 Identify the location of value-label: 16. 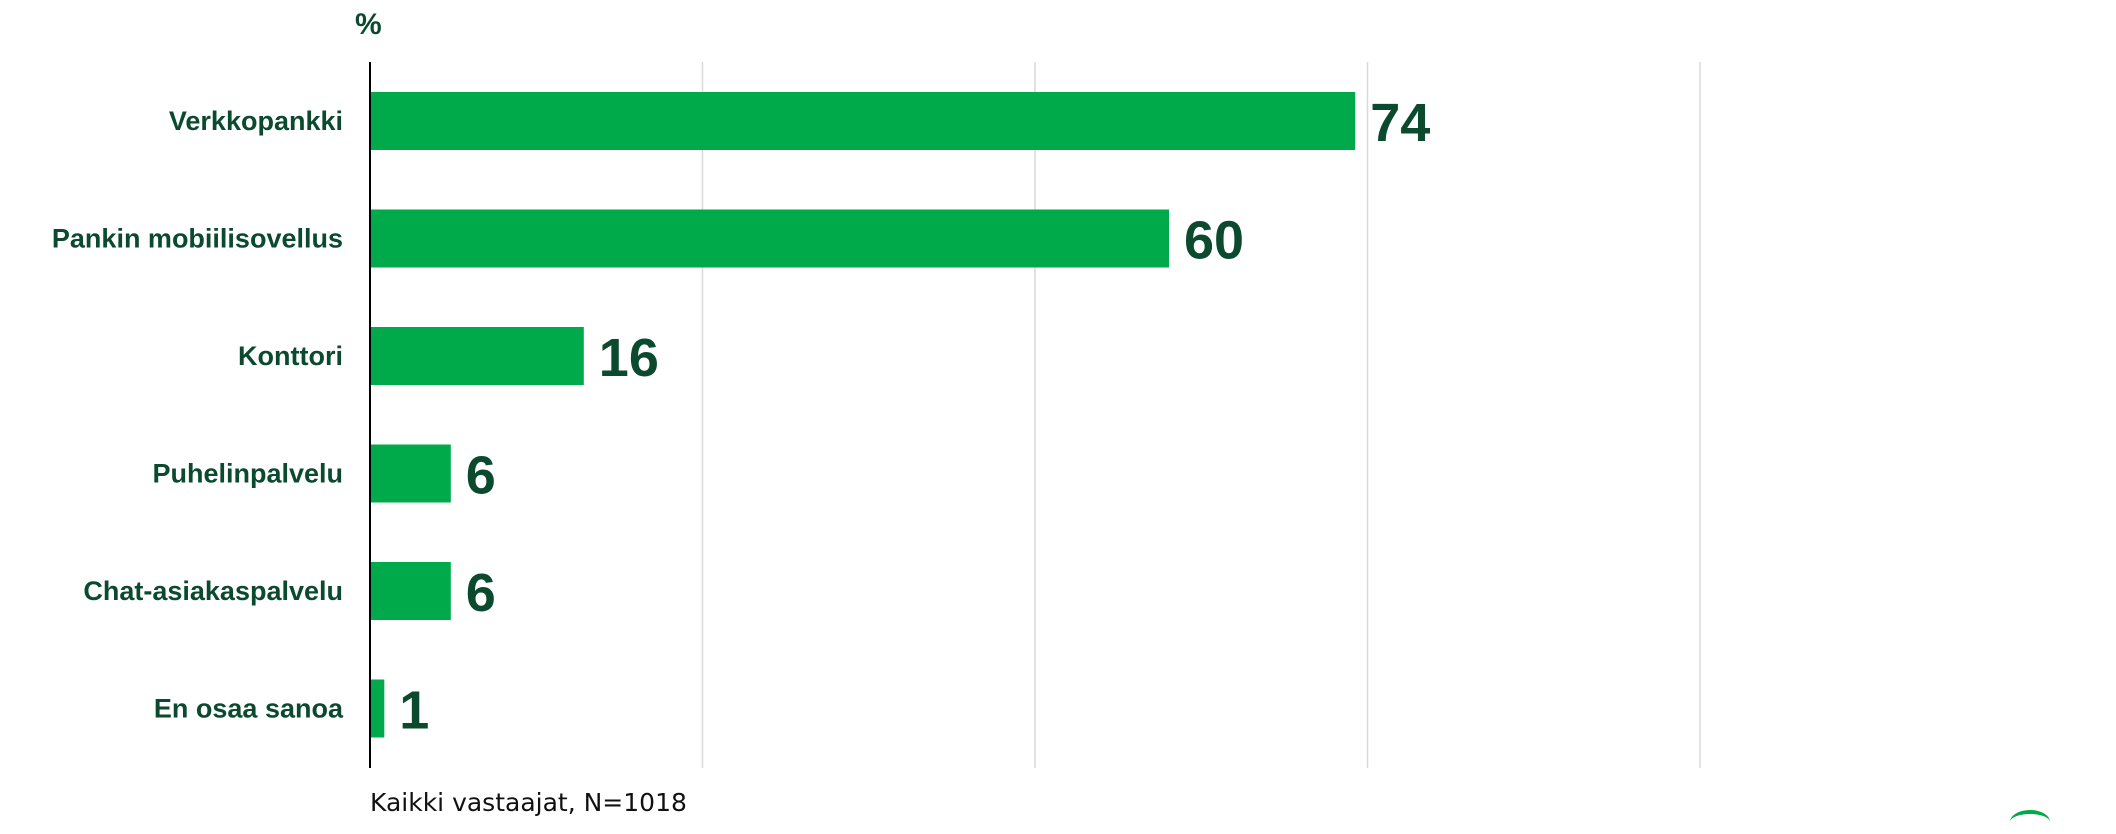
(629, 358).